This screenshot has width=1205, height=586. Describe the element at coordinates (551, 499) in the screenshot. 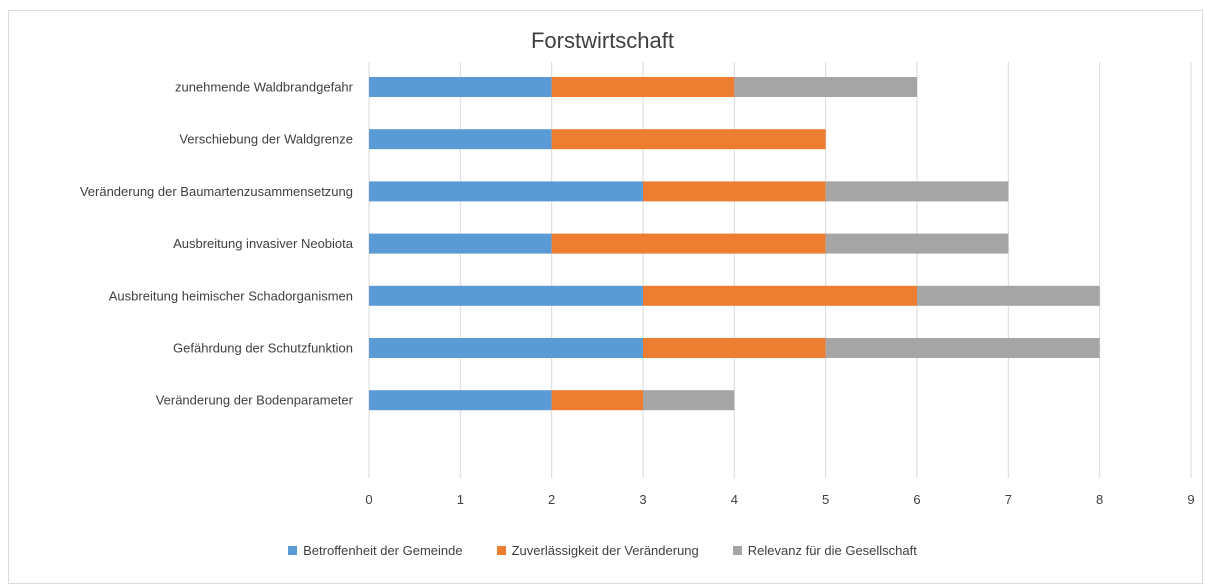

I see `x-tick-label: 2` at that location.